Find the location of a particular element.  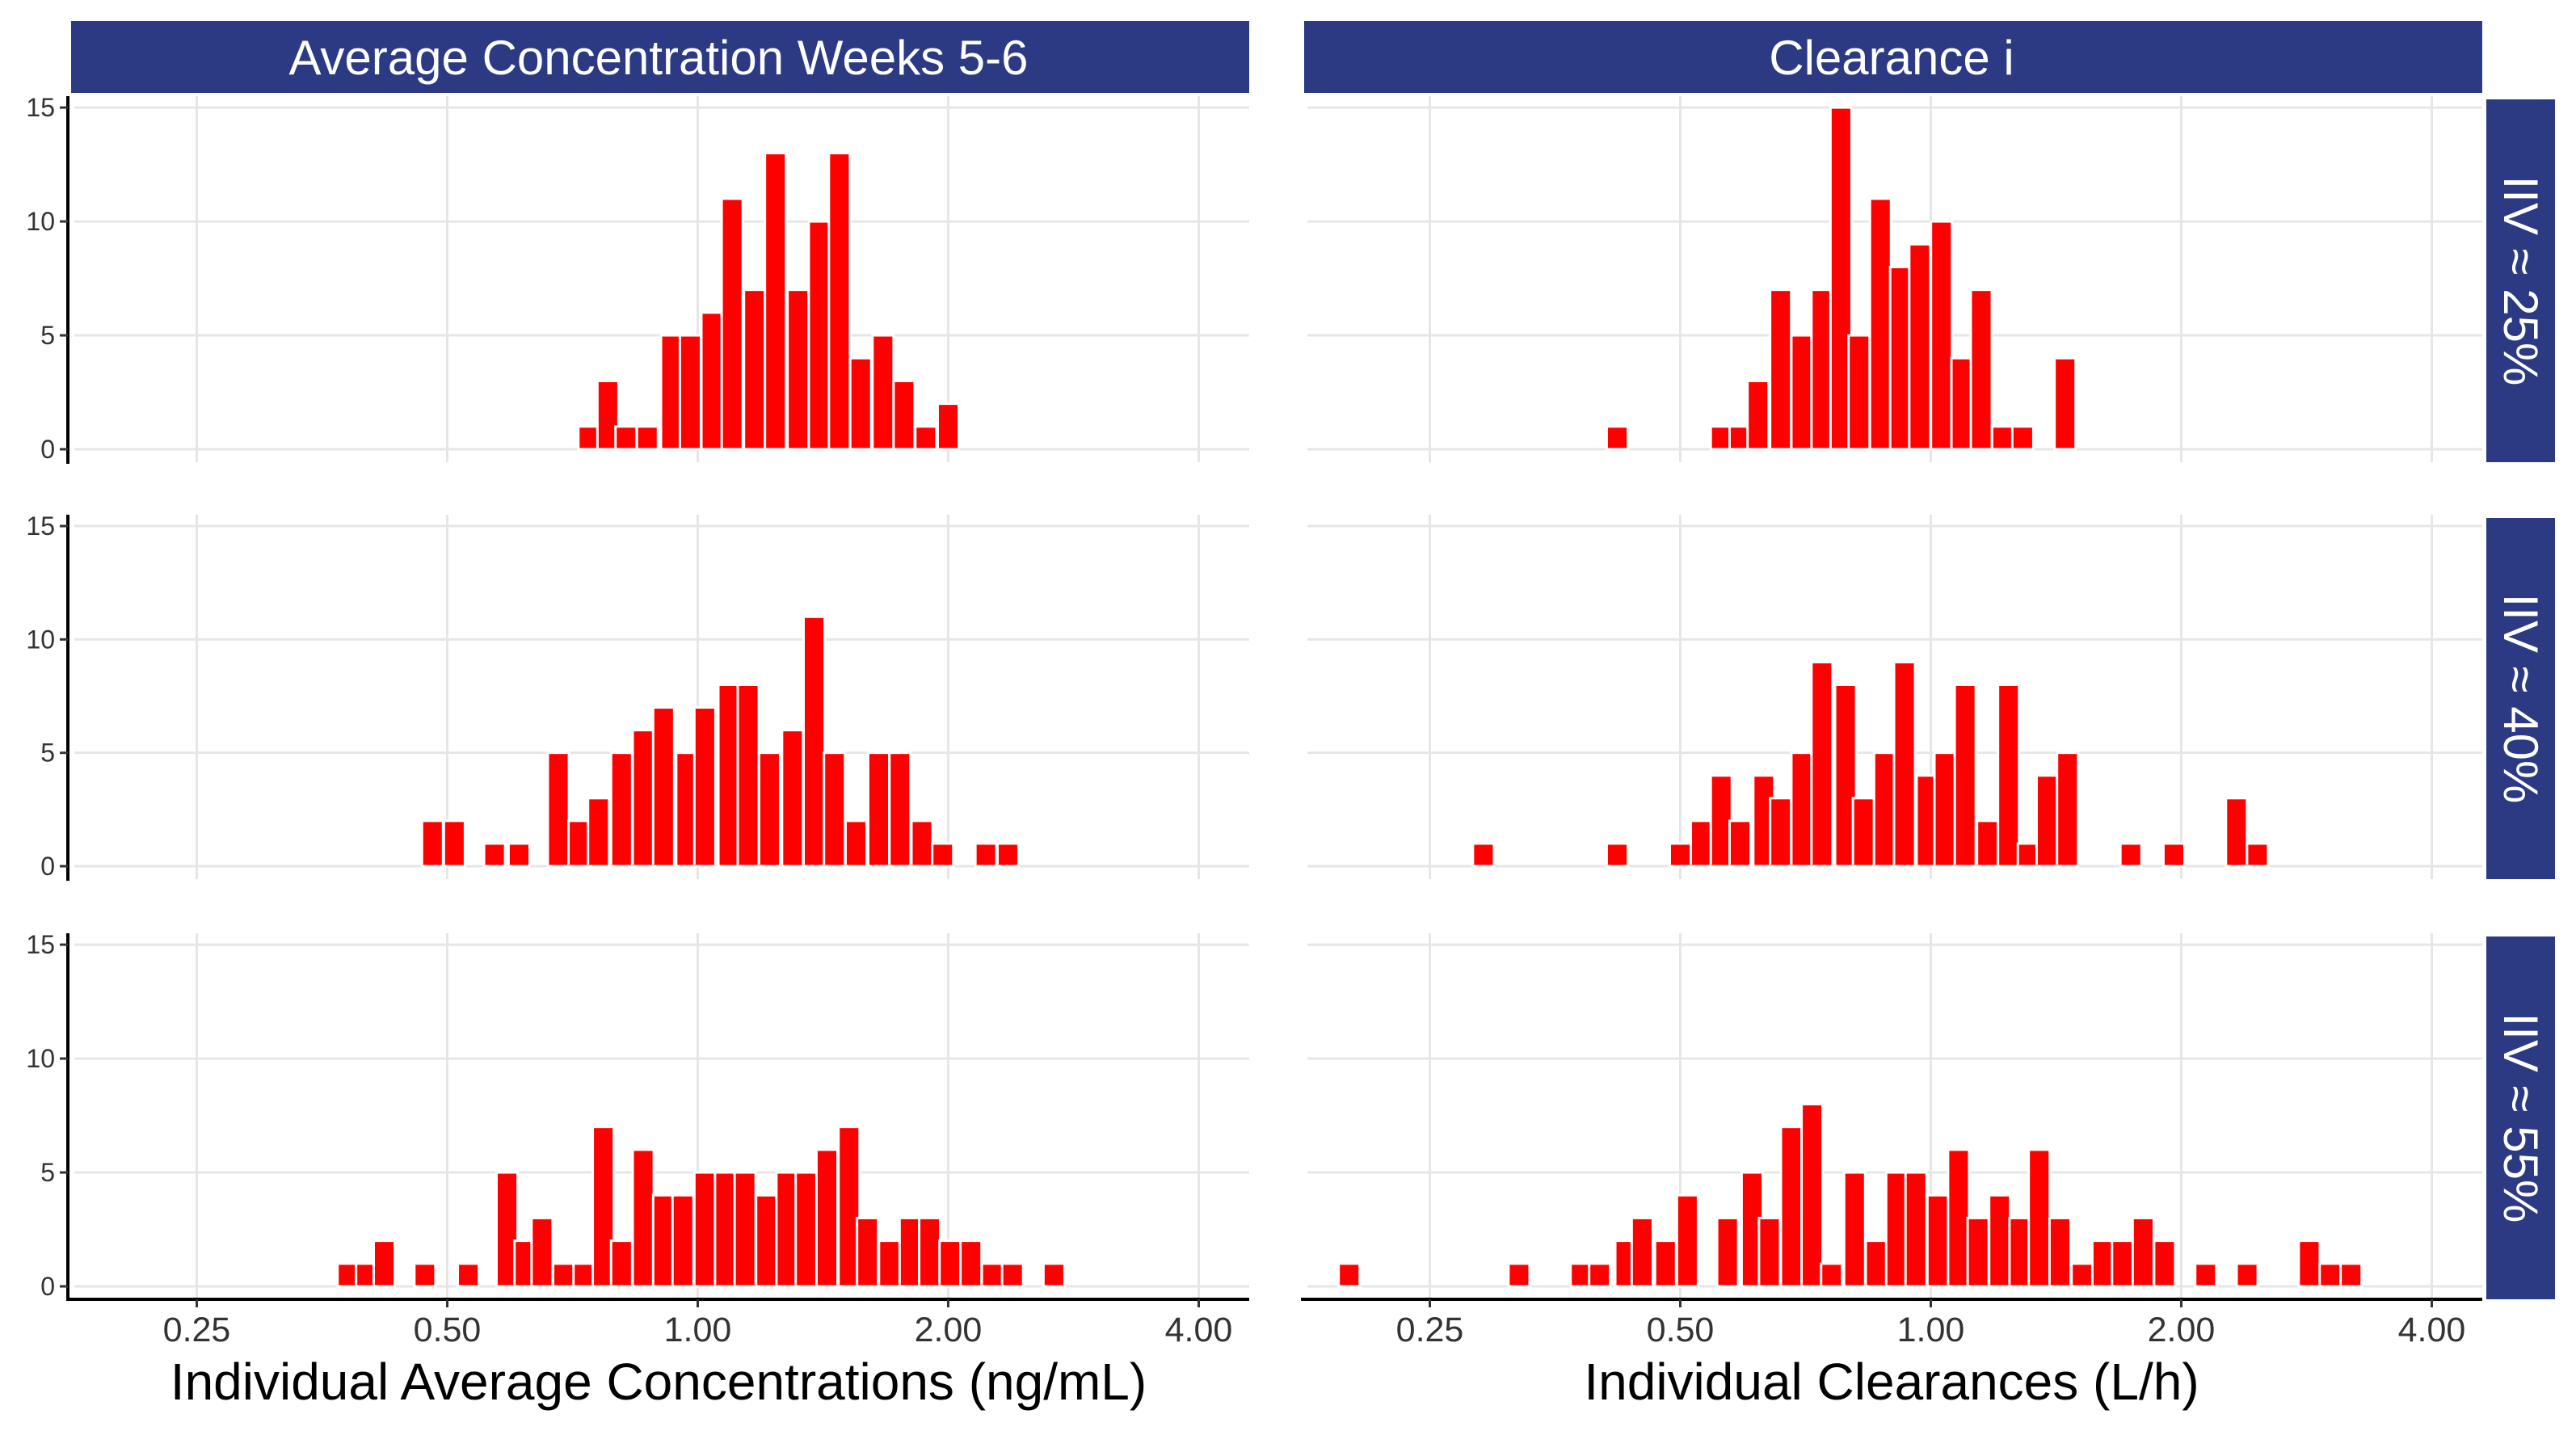

facet-row-label: IIV ≈ 25% is located at coordinates (2521, 281).